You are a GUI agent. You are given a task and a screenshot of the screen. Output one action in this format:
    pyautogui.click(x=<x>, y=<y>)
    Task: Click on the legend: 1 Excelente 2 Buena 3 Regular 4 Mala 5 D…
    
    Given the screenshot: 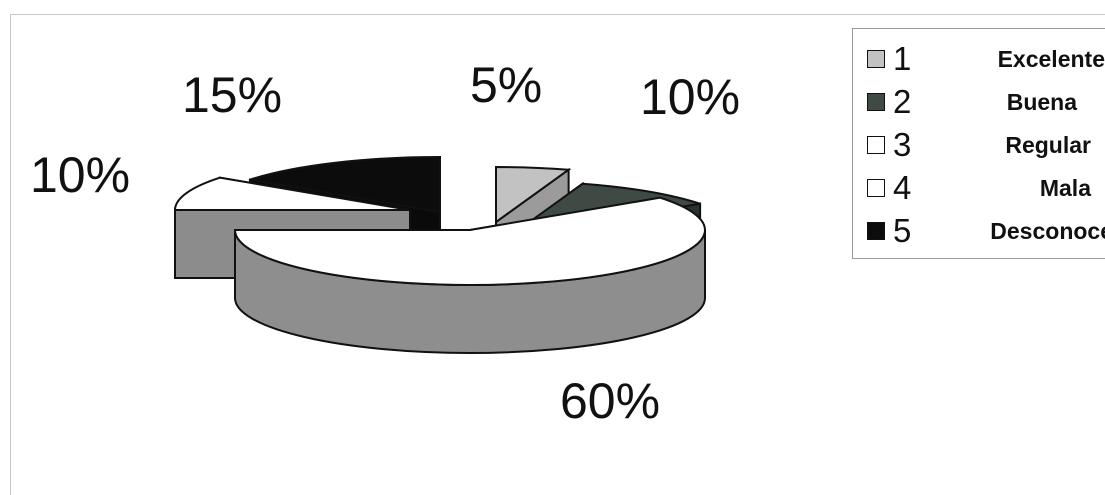 What is the action you would take?
    pyautogui.click(x=978, y=143)
    